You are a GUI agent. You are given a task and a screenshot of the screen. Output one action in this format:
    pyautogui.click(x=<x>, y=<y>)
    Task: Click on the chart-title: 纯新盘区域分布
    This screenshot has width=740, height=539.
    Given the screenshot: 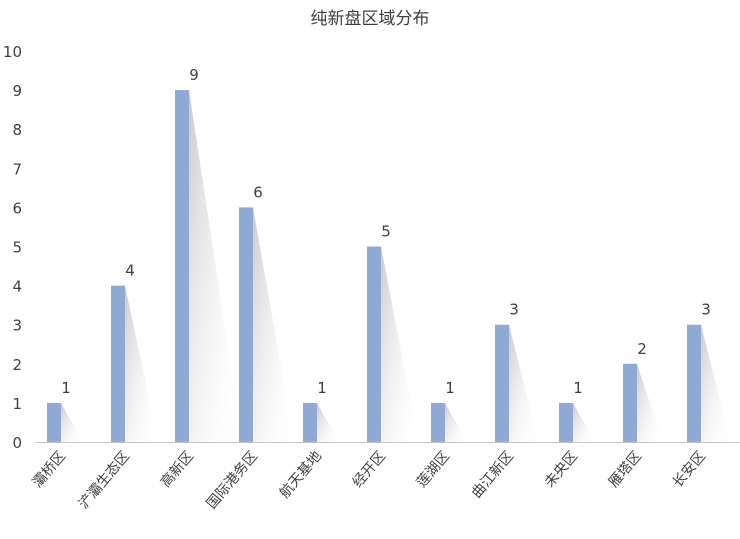 What is the action you would take?
    pyautogui.click(x=370, y=19)
    